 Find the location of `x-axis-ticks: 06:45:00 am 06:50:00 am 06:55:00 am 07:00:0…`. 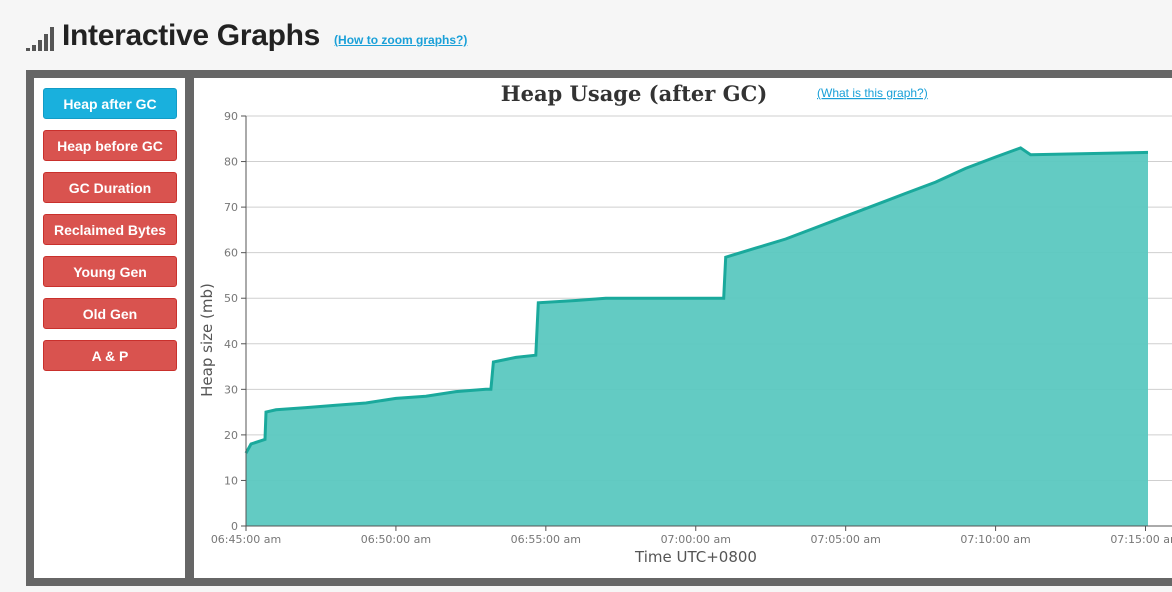

x-axis-ticks: 06:45:00 am 06:50:00 am 06:55:00 am 07:00:0… is located at coordinates (691, 536).